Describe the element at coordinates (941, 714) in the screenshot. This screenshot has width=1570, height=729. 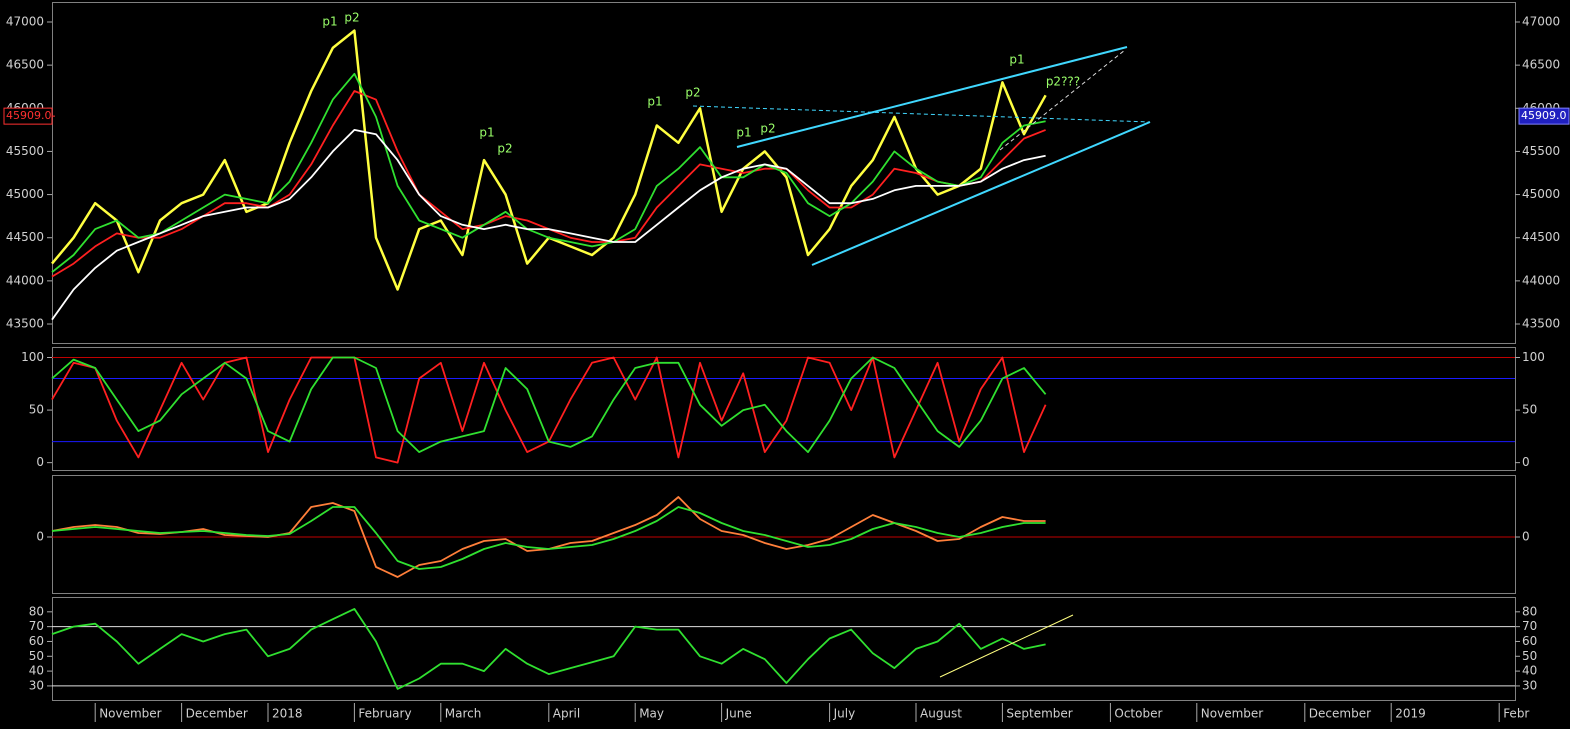
I see `x-tick-label: August` at that location.